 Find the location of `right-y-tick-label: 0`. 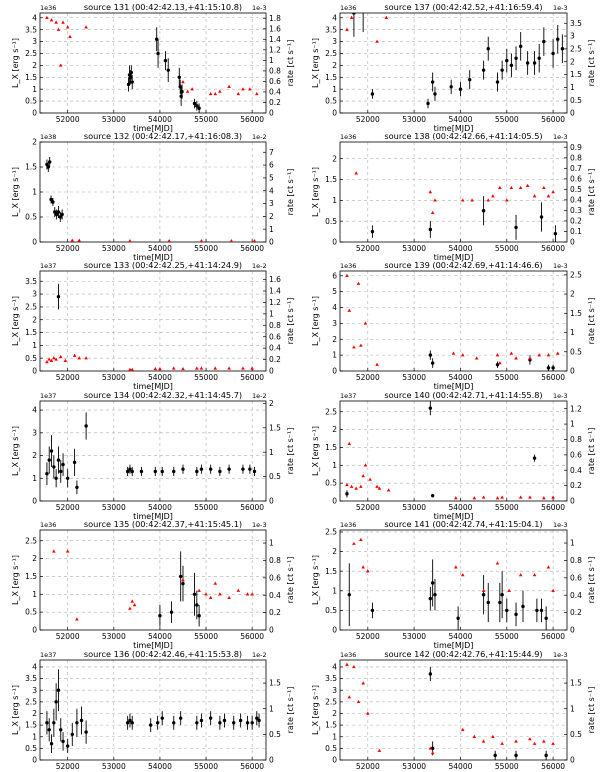

right-y-tick-label: 0 is located at coordinates (271, 760).